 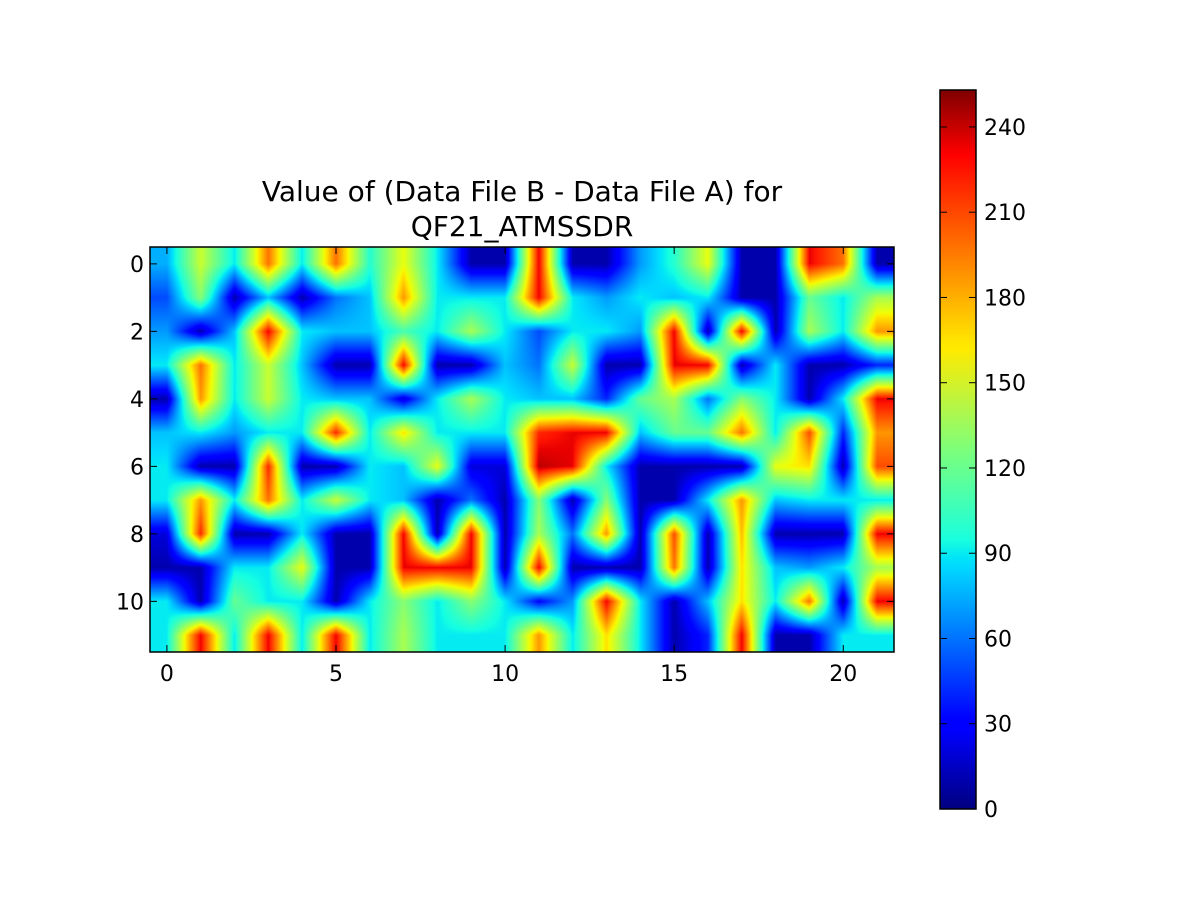 I want to click on y-tick-label: 10, so click(x=130, y=602).